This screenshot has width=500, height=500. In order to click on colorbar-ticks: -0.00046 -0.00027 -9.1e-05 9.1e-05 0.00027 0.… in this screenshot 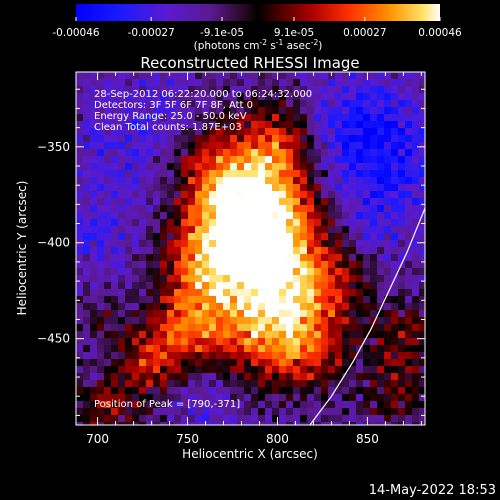, I will do `click(257, 28)`.